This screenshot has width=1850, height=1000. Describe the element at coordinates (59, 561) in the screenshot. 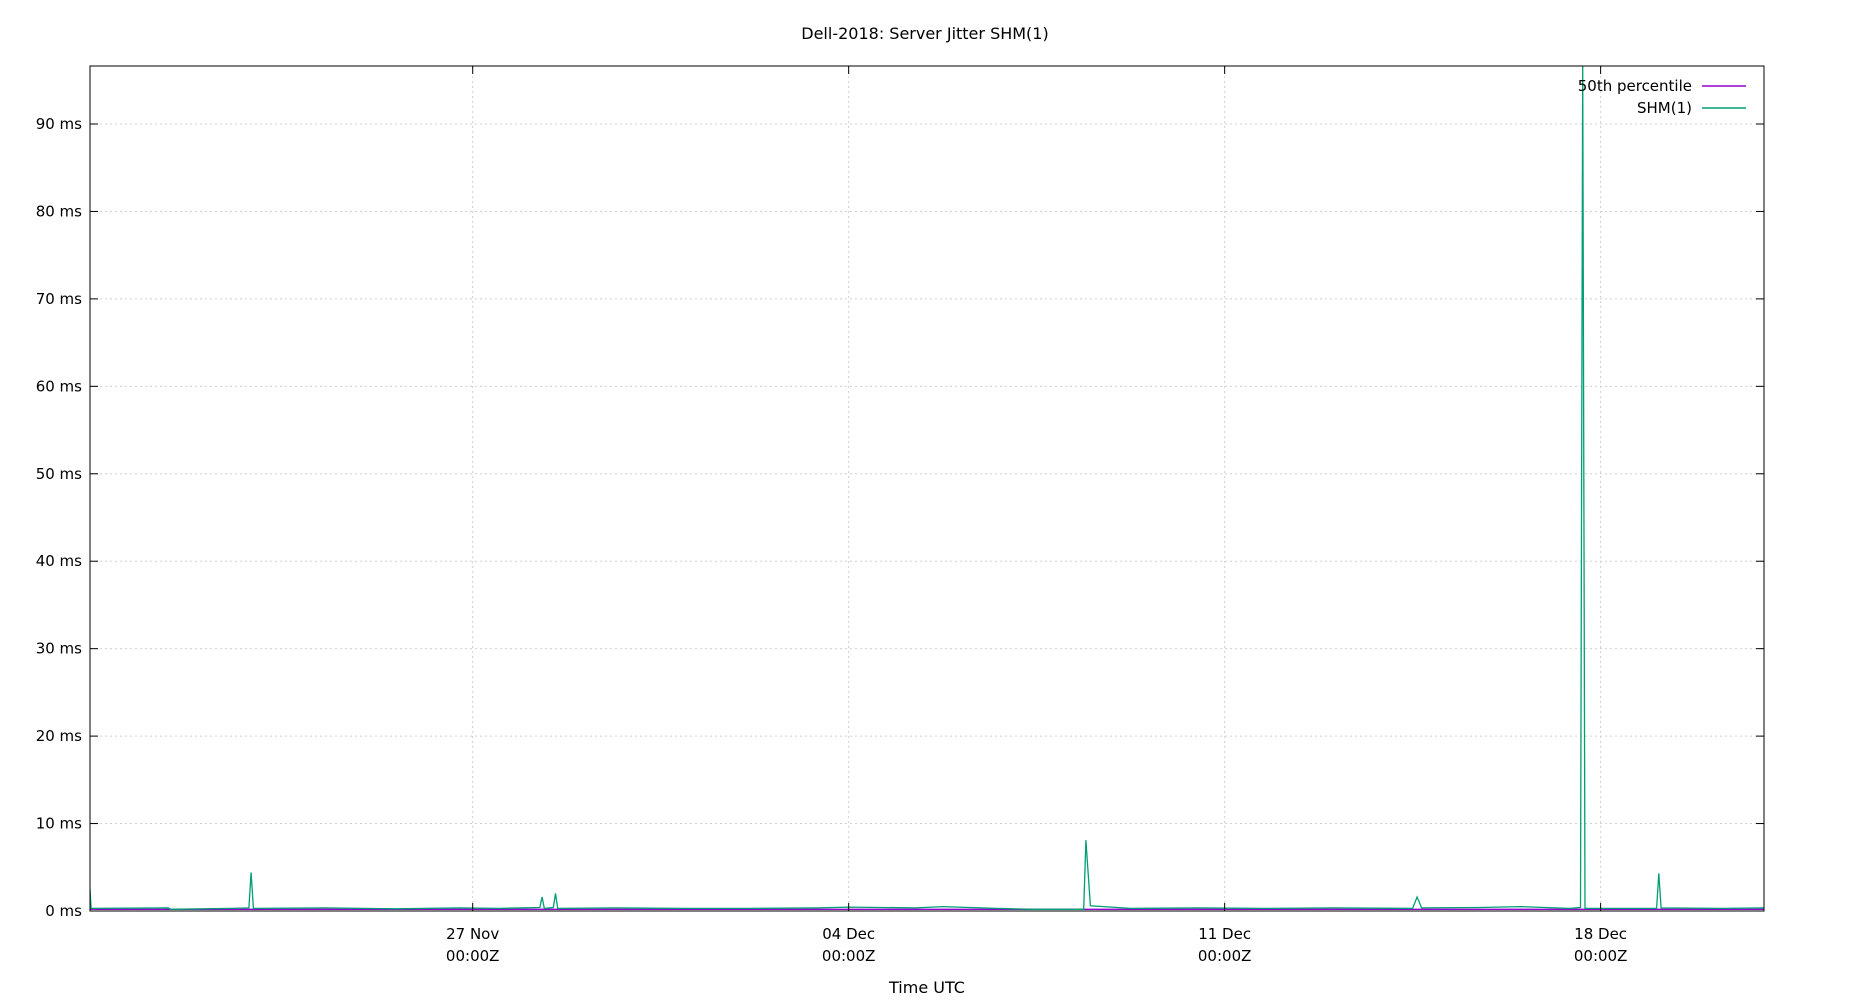

I see `y-tick-label: 40 ms` at that location.